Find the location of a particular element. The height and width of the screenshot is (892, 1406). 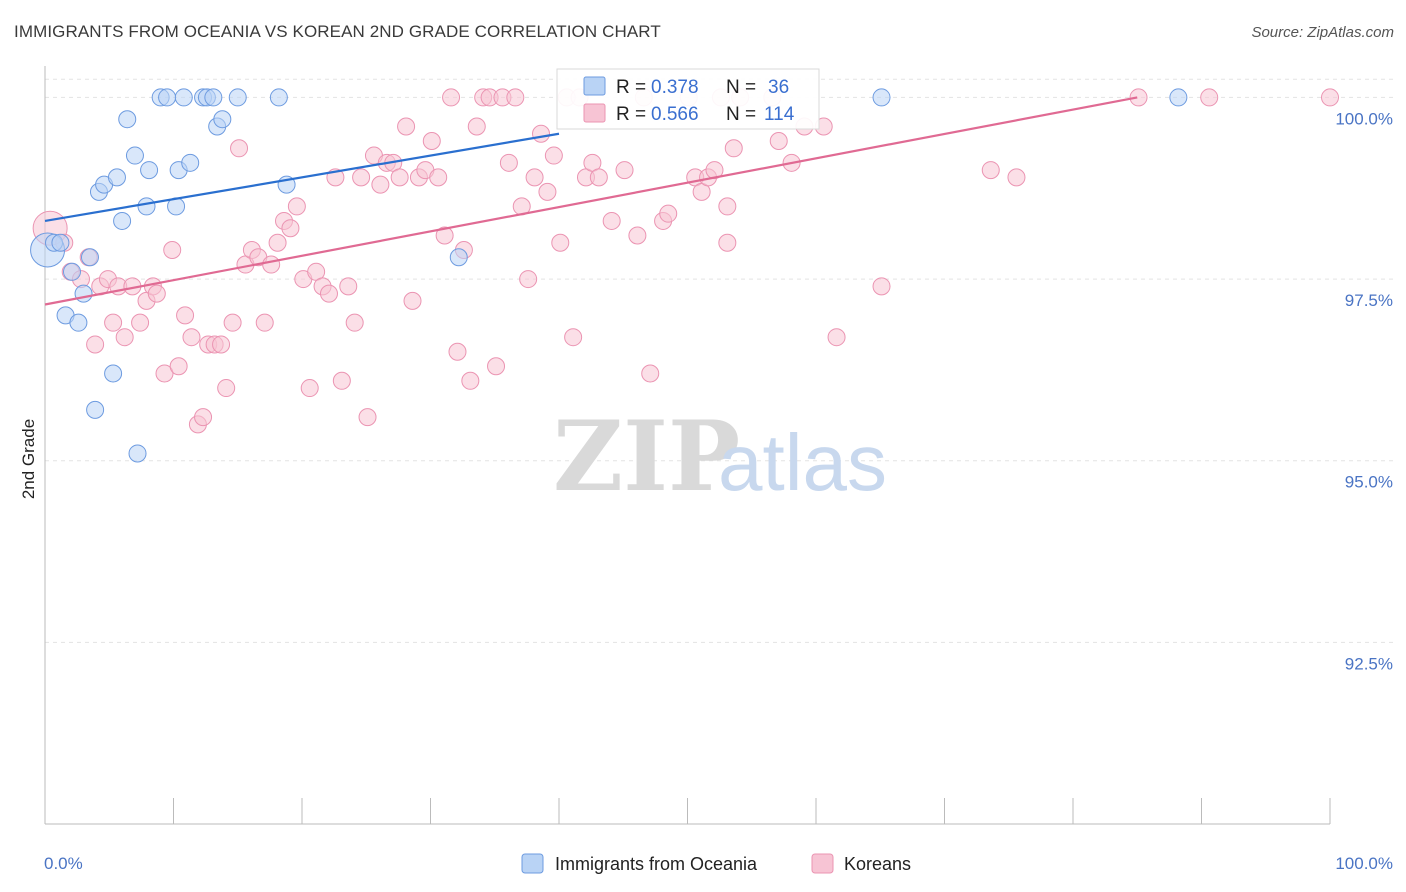

y-tick-label: 100.0% is located at coordinates (1364, 118).